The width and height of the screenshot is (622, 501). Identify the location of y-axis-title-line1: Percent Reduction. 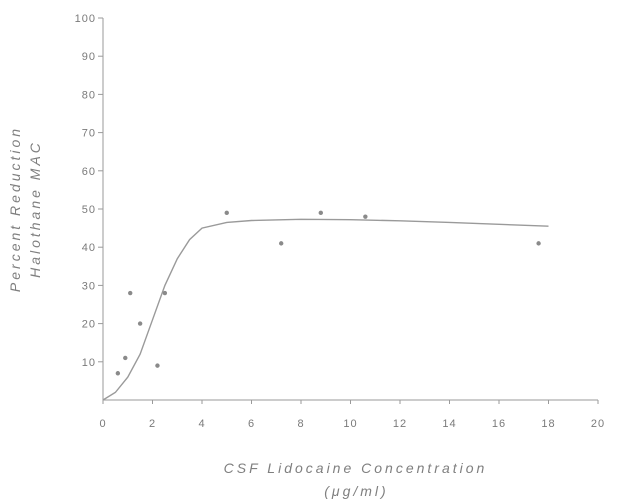
(15, 209).